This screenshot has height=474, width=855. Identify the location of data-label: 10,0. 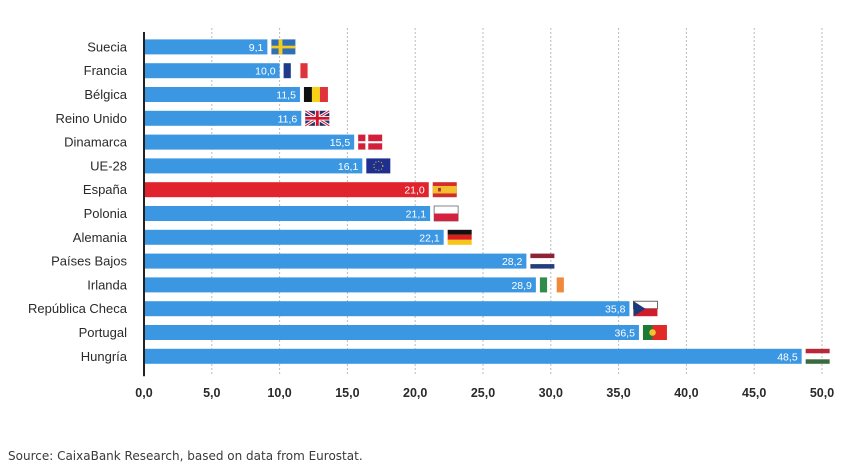
(265, 72).